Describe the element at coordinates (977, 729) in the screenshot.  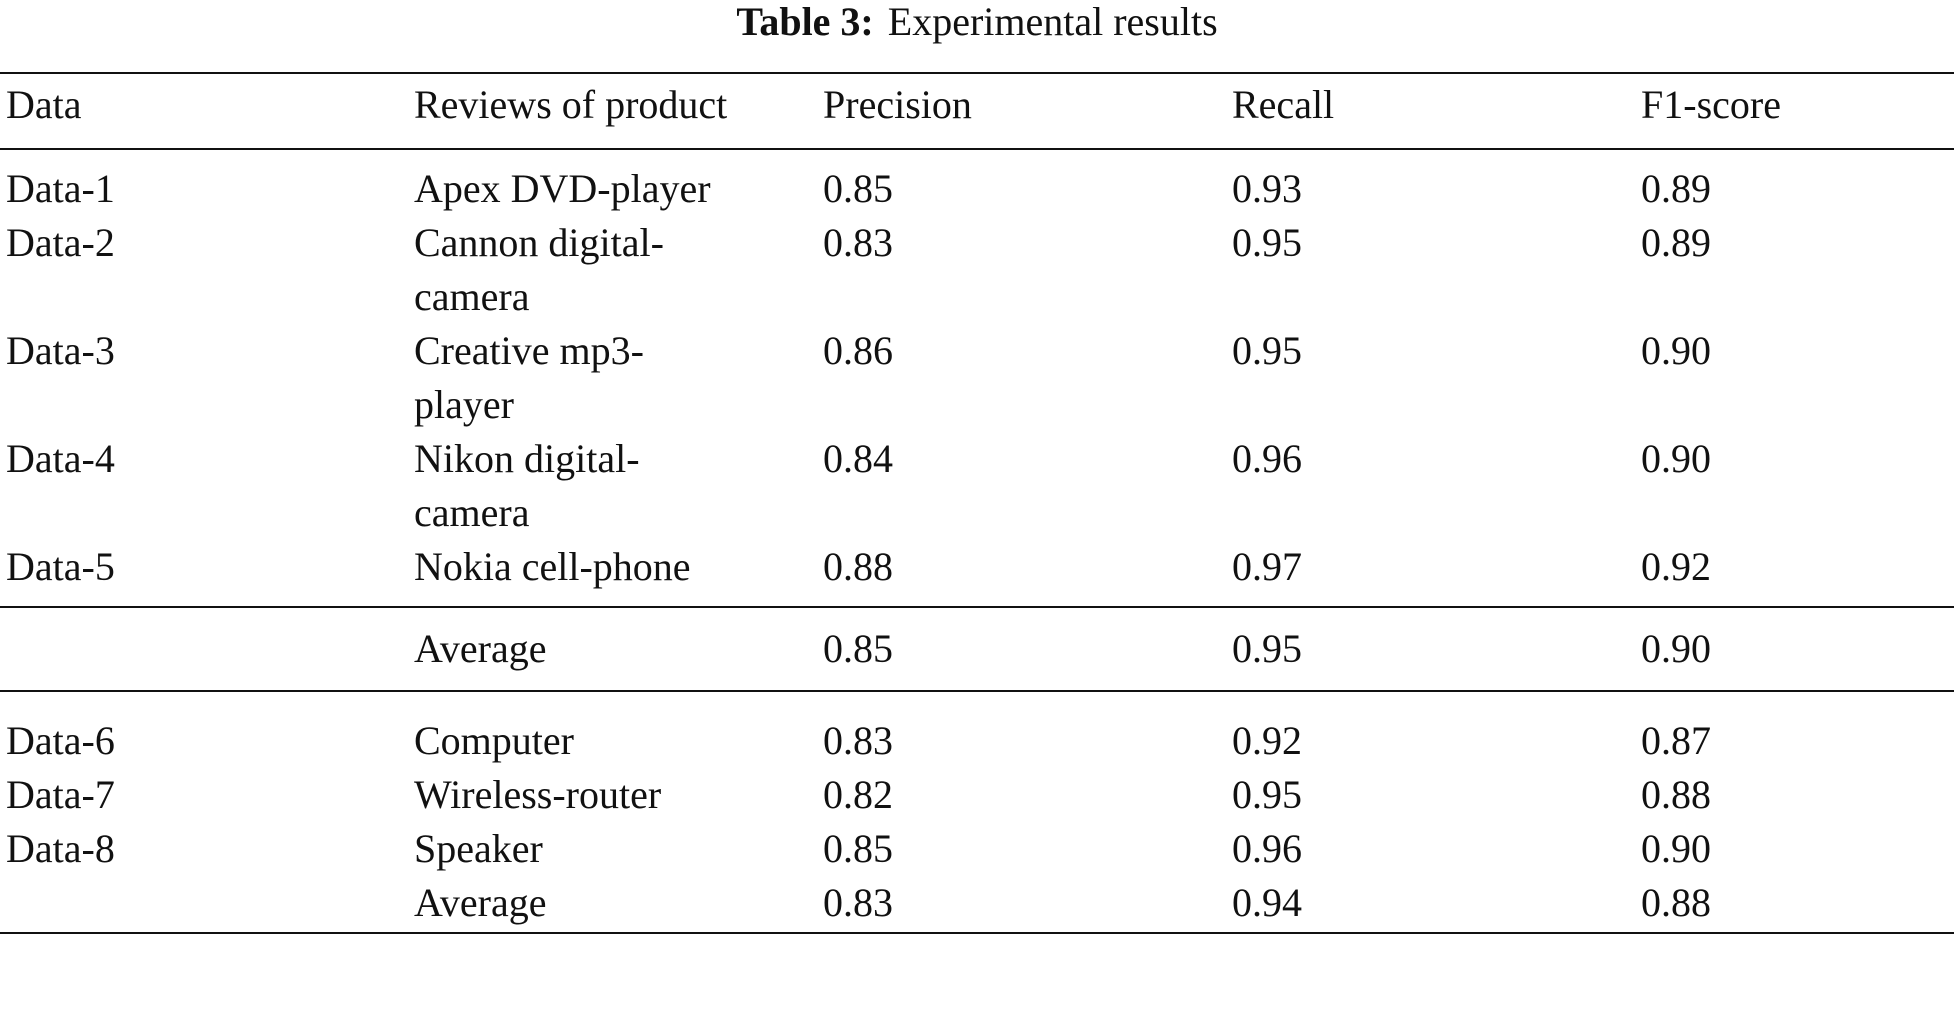
I see `table-row: Data-6 Computer 0.83 0.92 0.87` at that location.